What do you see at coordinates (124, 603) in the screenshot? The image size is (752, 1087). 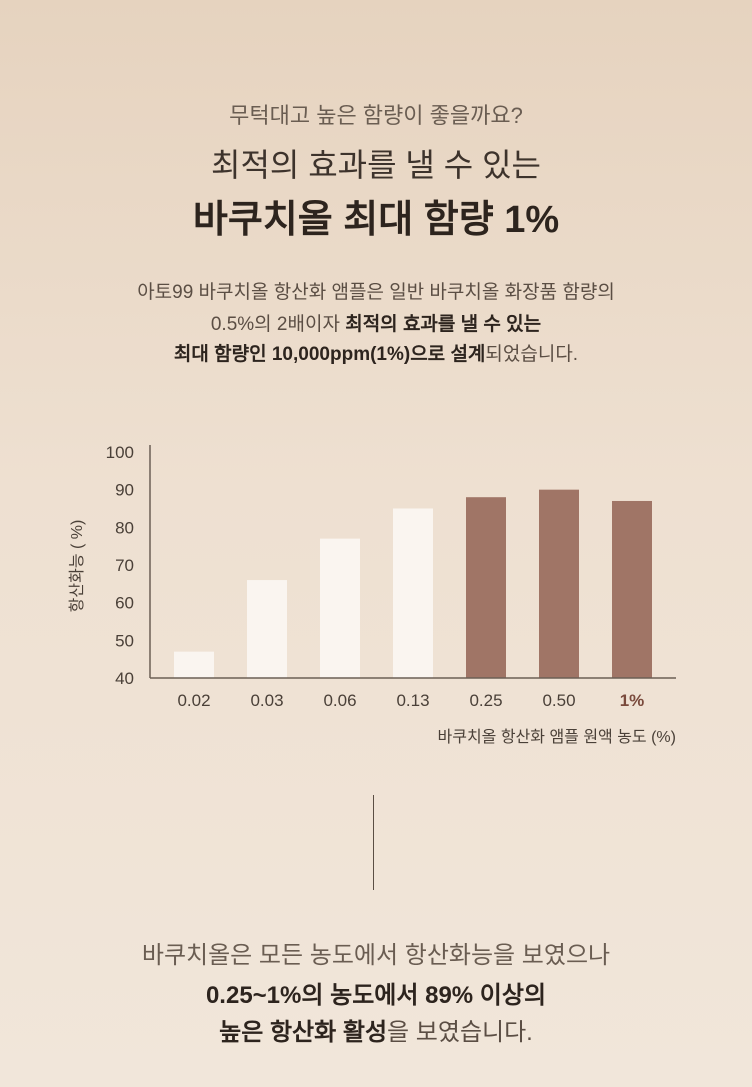 I see `y-tick-label: 60` at bounding box center [124, 603].